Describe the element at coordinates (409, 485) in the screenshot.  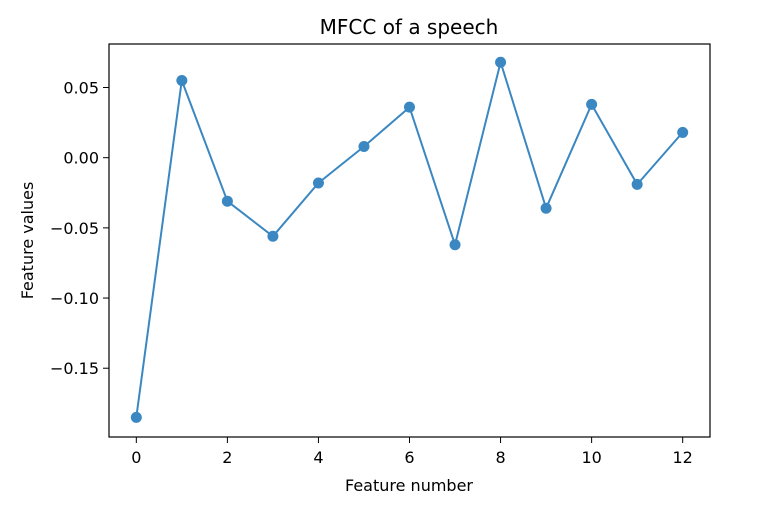
I see `x-axis-label: Feature number` at that location.